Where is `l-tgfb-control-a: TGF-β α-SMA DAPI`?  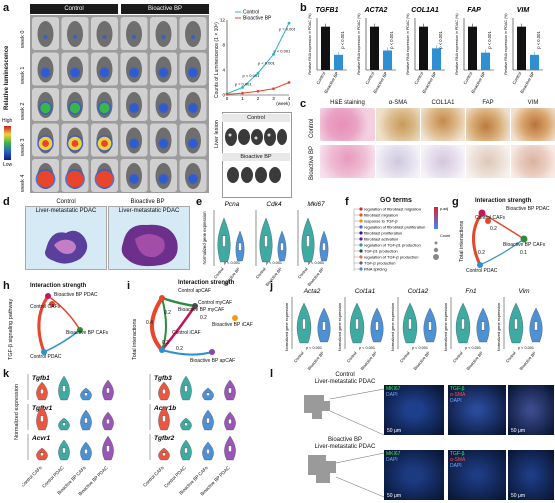 l-tgfb-control-a: TGF-β α-SMA DAPI is located at coordinates (477, 410).